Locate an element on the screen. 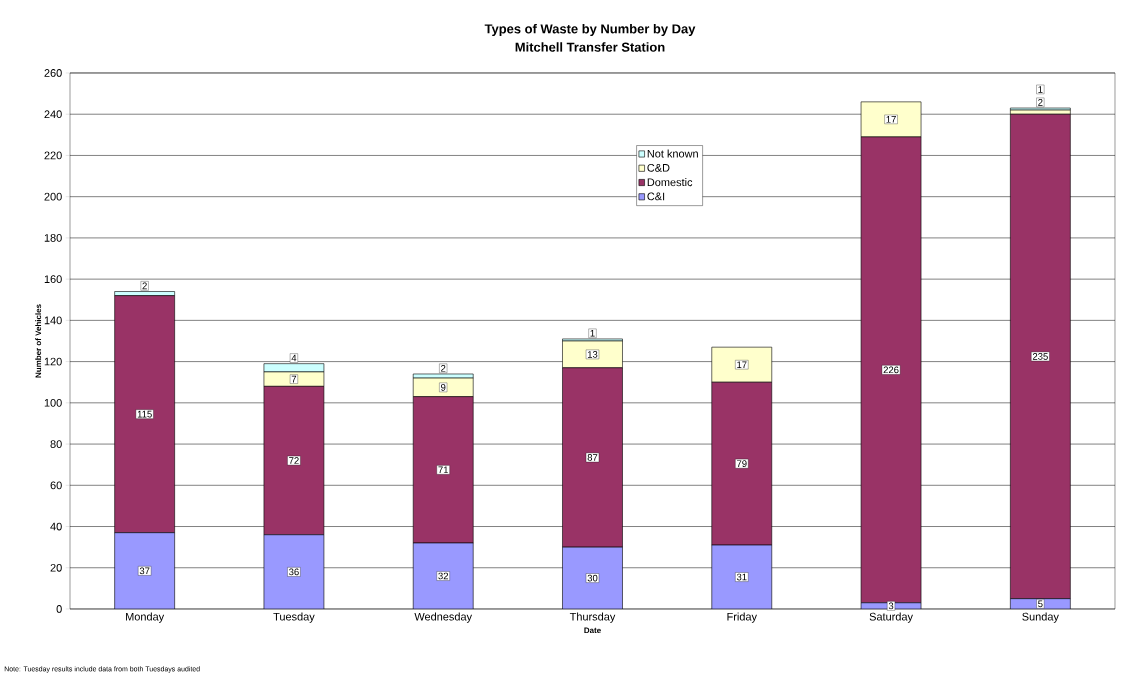  data-label: 115 is located at coordinates (144, 414).